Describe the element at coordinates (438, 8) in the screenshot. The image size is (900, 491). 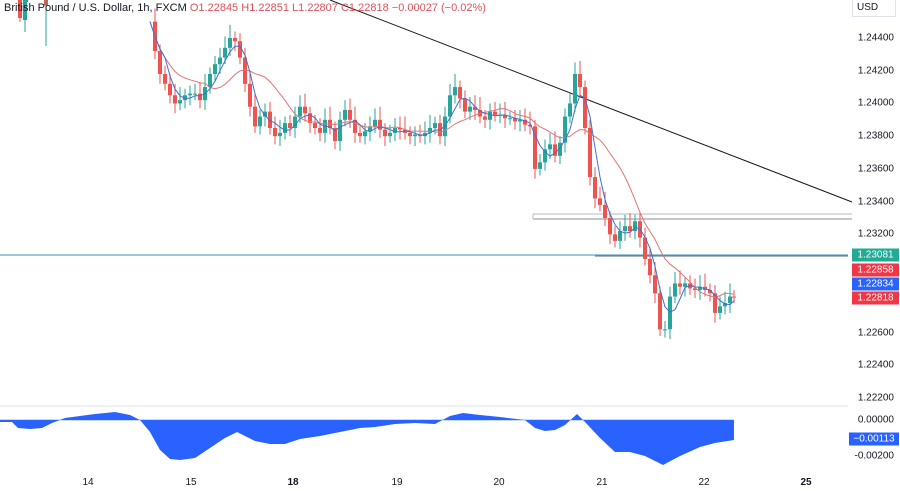
I see `ohlc-change: −0.00027 (−0.02%)` at that location.